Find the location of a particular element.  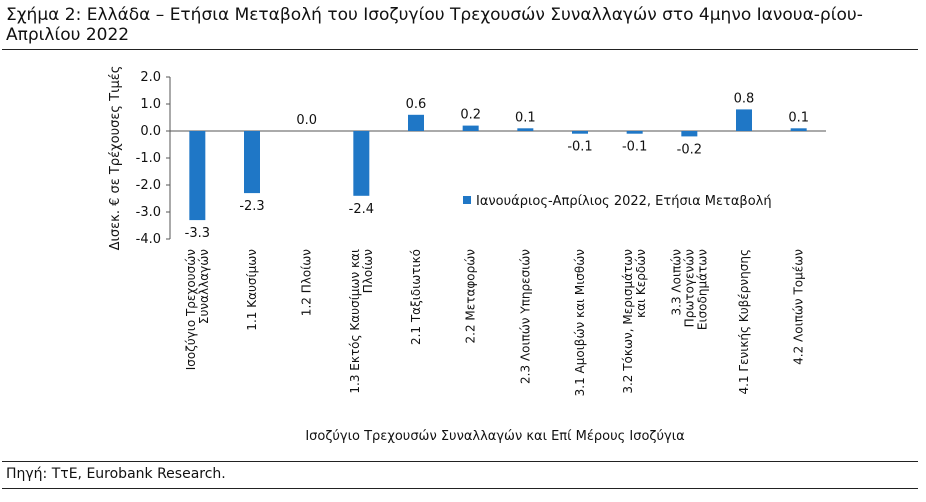

title-divider is located at coordinates (460, 49).